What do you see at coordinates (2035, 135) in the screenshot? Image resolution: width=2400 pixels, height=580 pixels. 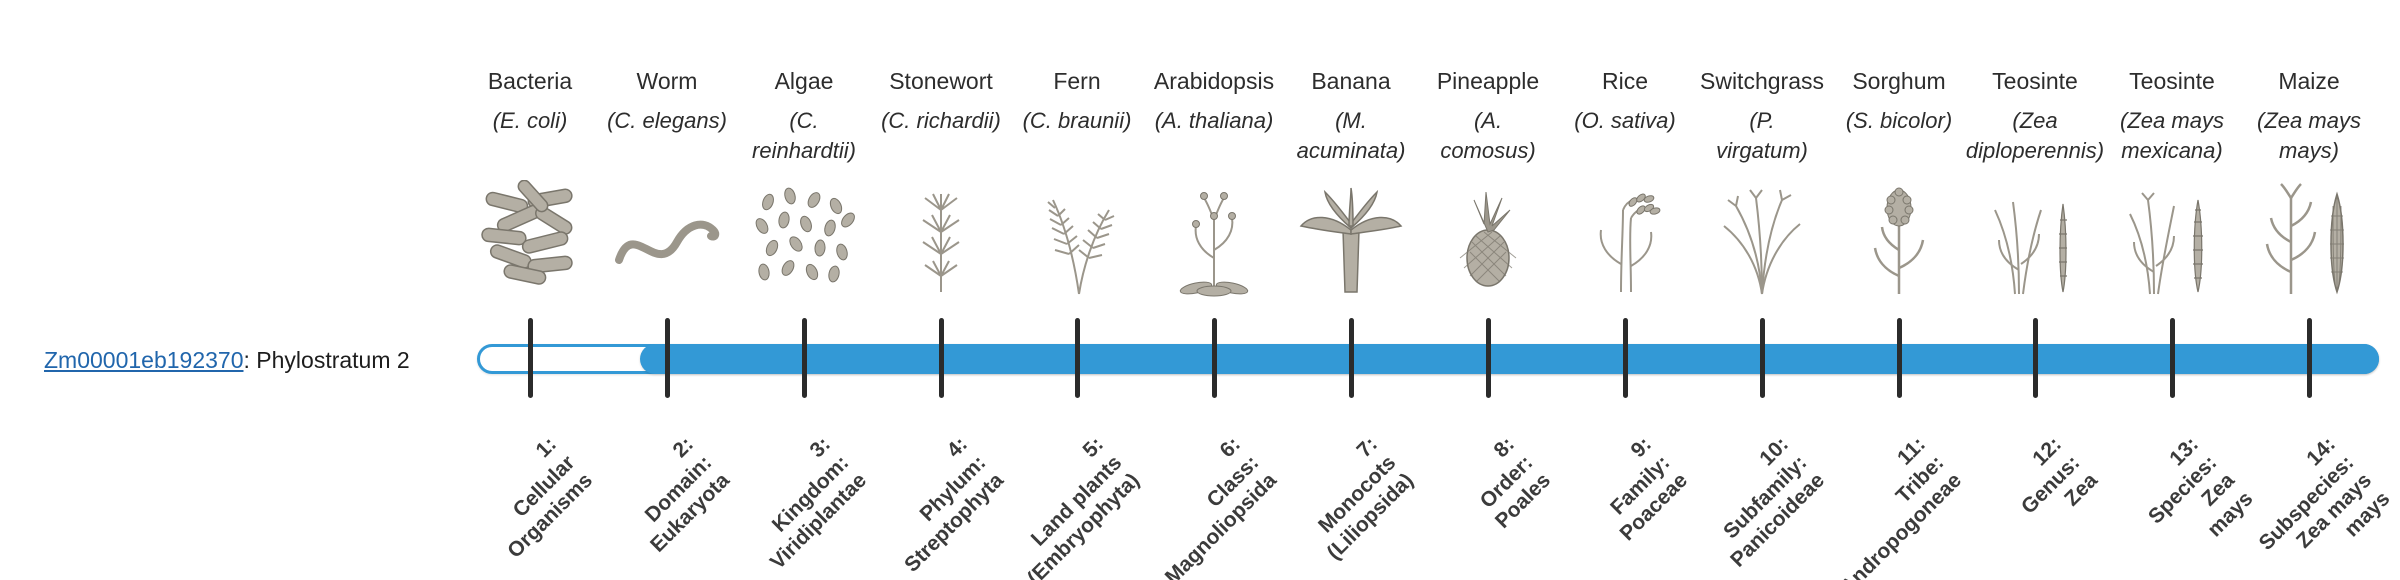 I see `organism-scientific-name: (Zea diploperennis)` at bounding box center [2035, 135].